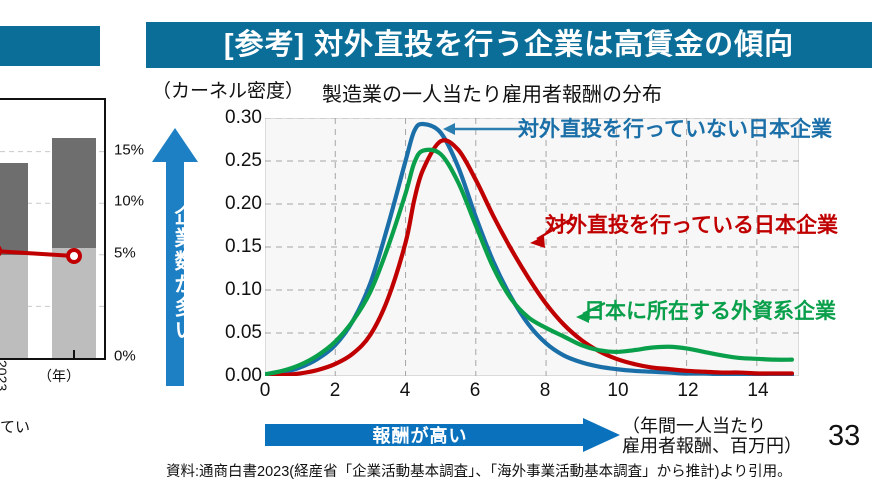  I want to click on compensation-x-axis: 0 2 4 6 8 10 12 14, so click(530, 394).